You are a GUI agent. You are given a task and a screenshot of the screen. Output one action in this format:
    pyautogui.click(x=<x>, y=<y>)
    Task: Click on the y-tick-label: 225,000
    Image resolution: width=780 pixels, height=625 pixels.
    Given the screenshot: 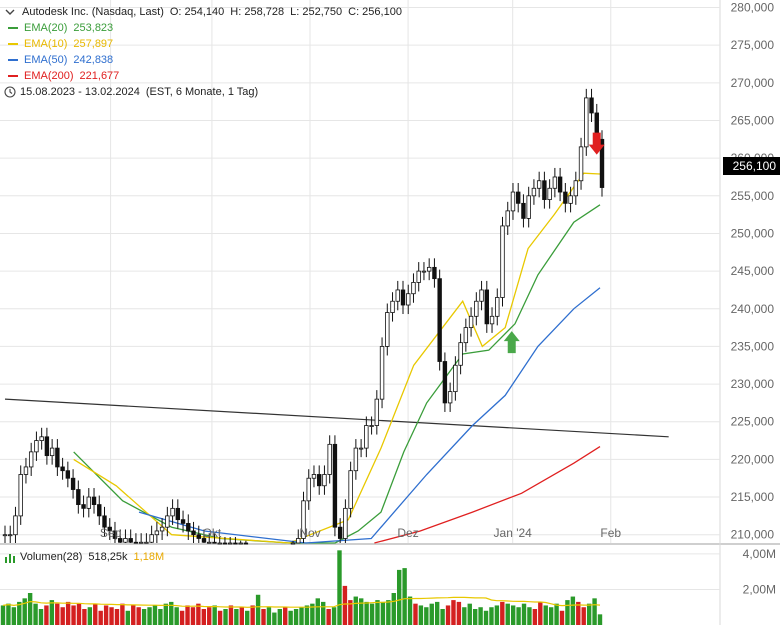 What is the action you would take?
    pyautogui.click(x=753, y=422)
    